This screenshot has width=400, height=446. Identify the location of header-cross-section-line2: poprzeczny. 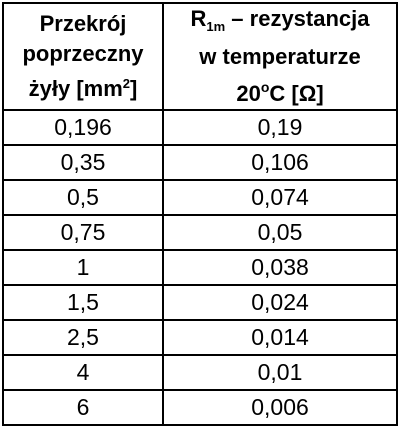
(83, 53).